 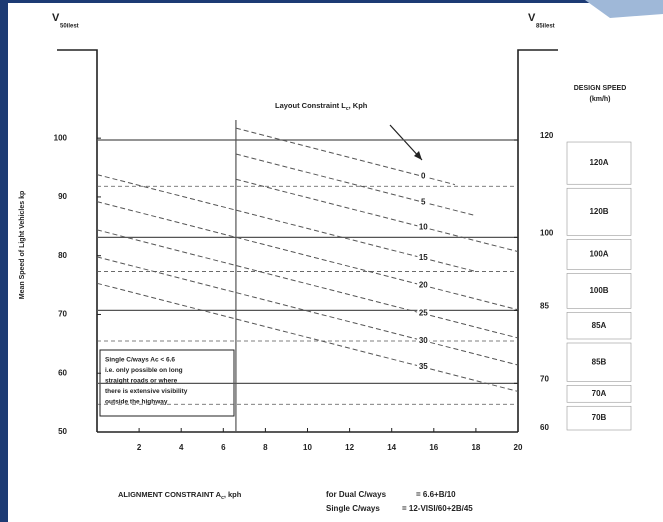 What do you see at coordinates (437, 508) in the screenshot?
I see `formula-expression: = 12-VISI/60+2B/45` at bounding box center [437, 508].